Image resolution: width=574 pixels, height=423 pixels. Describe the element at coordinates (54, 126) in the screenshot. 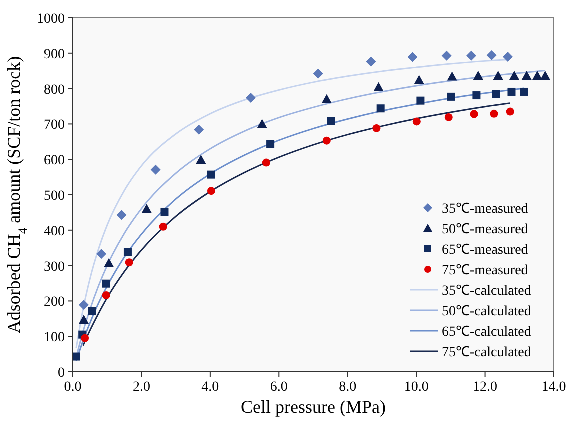

I see `y-tick-label: 700` at that location.